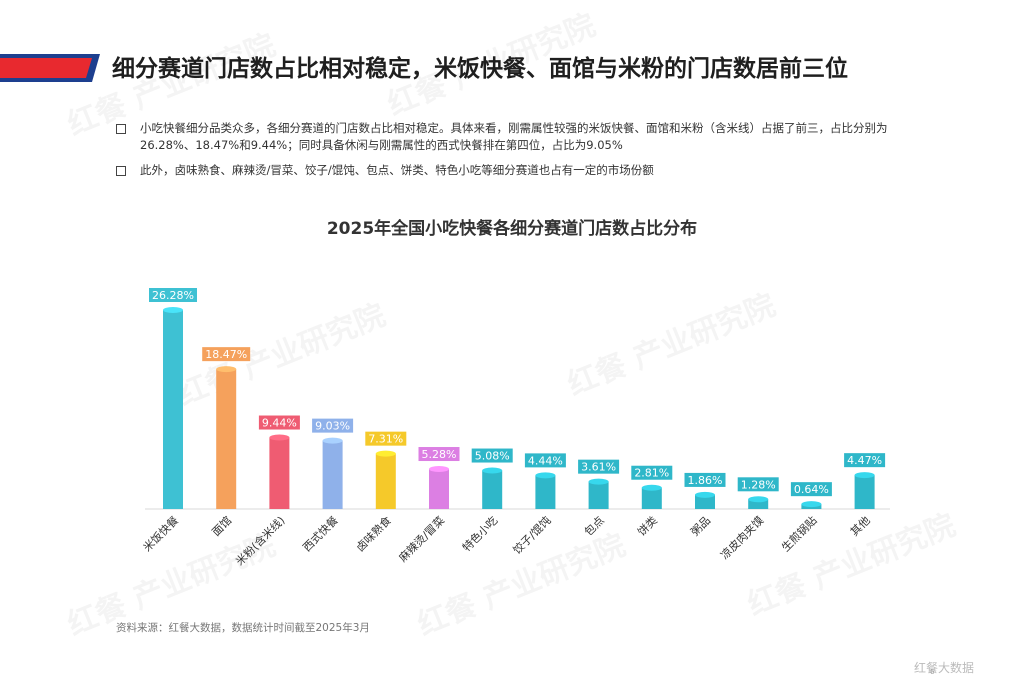 This screenshot has height=683, width=1024. I want to click on data-label: 1.86%, so click(705, 480).